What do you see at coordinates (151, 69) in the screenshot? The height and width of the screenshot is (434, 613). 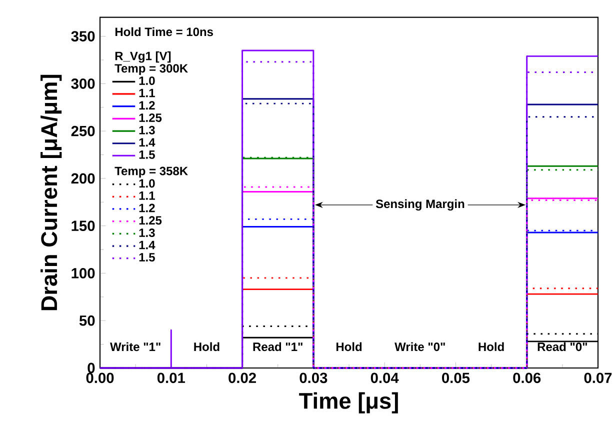 I see `annotation: Temp = 300K` at bounding box center [151, 69].